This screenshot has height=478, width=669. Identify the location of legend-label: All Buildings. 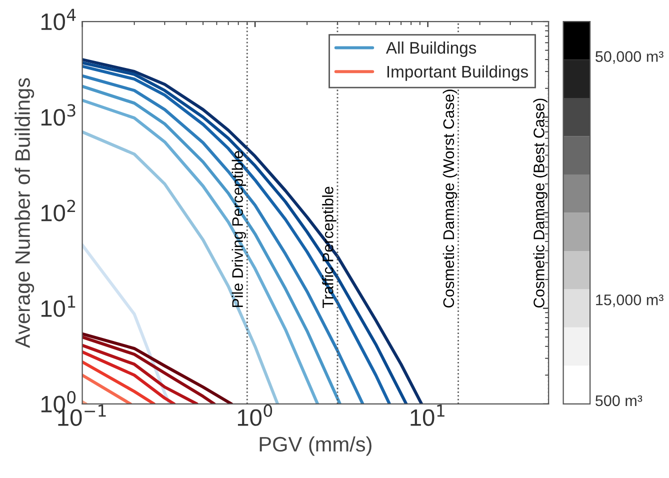
(431, 50).